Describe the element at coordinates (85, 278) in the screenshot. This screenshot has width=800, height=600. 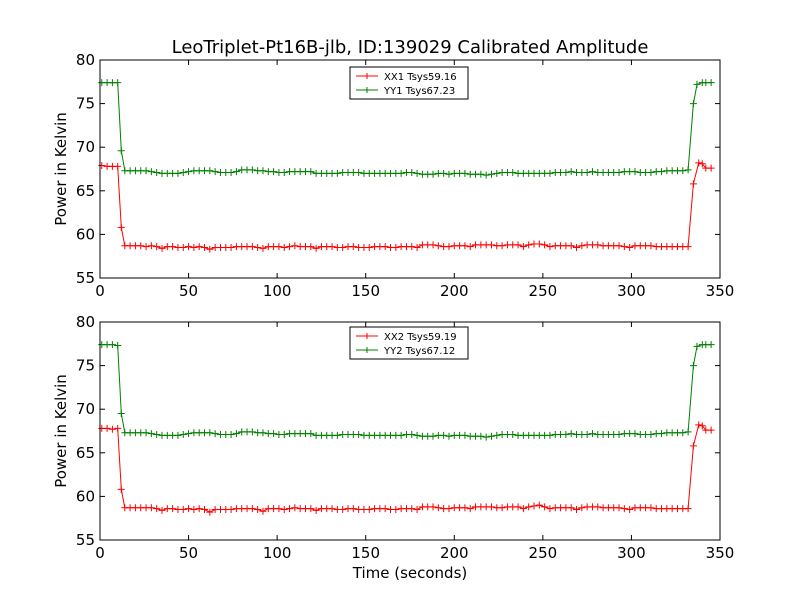
I see `top-y-tick-label: 55` at that location.